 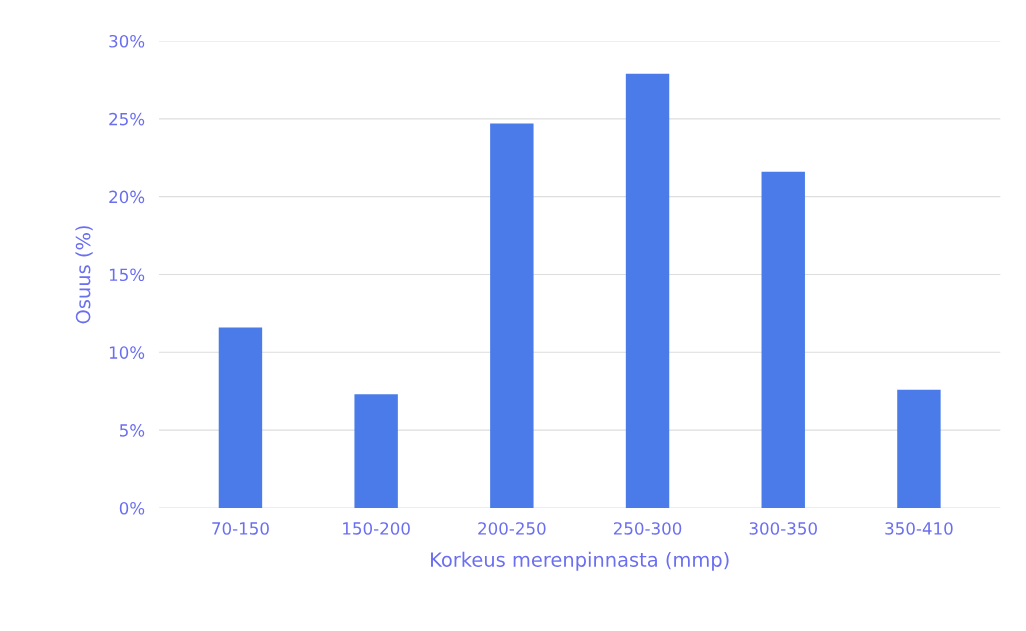 What do you see at coordinates (783, 528) in the screenshot?
I see `x-tick-label: 300-350` at bounding box center [783, 528].